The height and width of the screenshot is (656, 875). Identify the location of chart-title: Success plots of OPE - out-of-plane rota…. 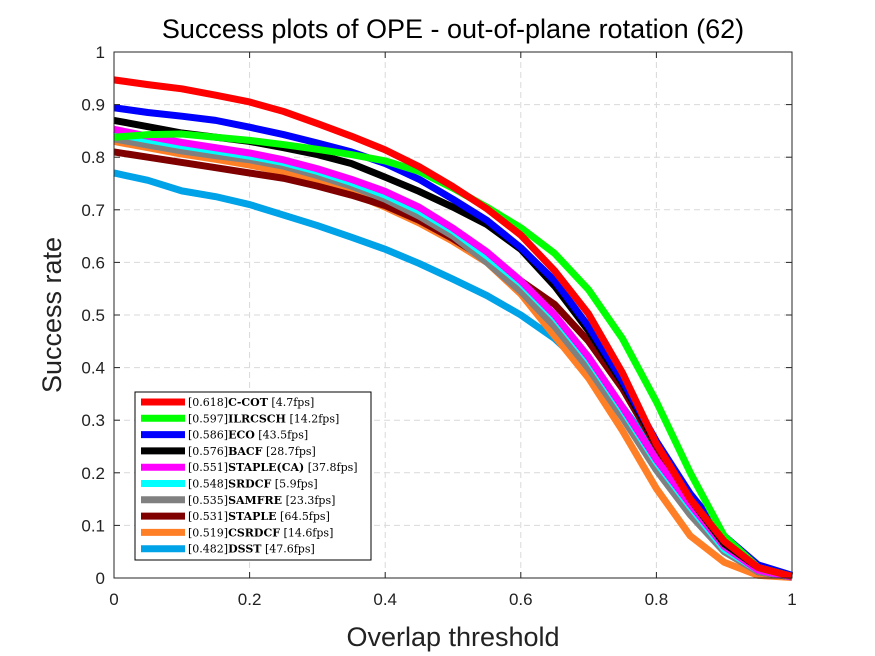
(453, 29).